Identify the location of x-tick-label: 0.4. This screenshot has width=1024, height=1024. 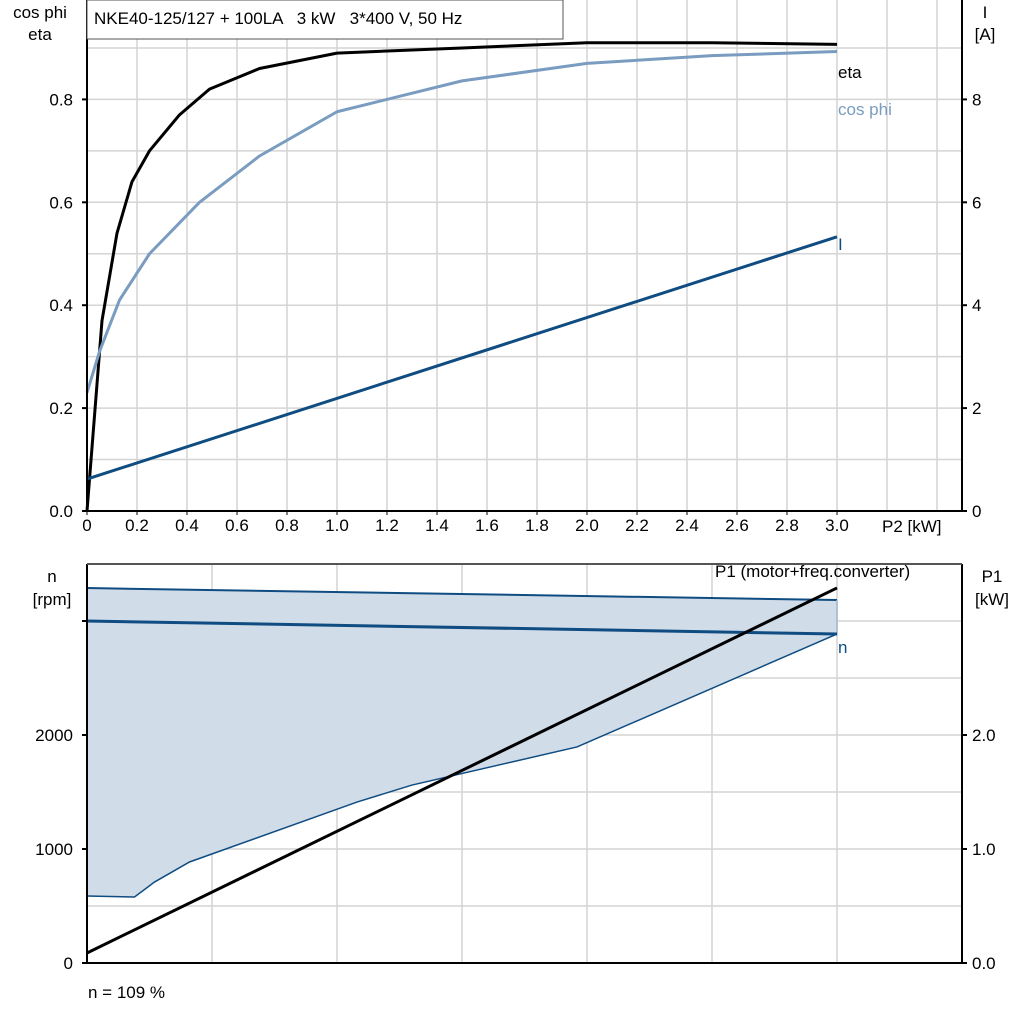
(187, 525).